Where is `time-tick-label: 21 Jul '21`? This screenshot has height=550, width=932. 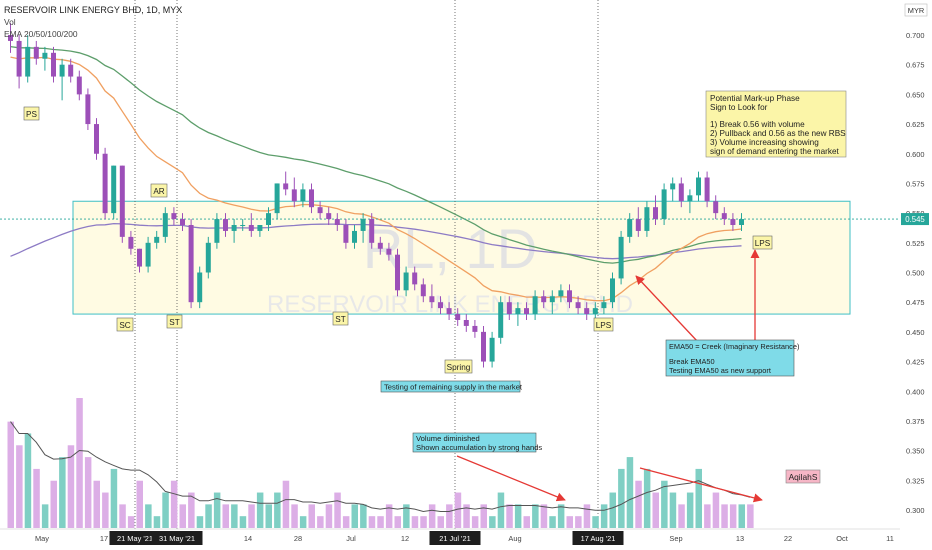
time-tick-label: 21 Jul '21 is located at coordinates (454, 538).